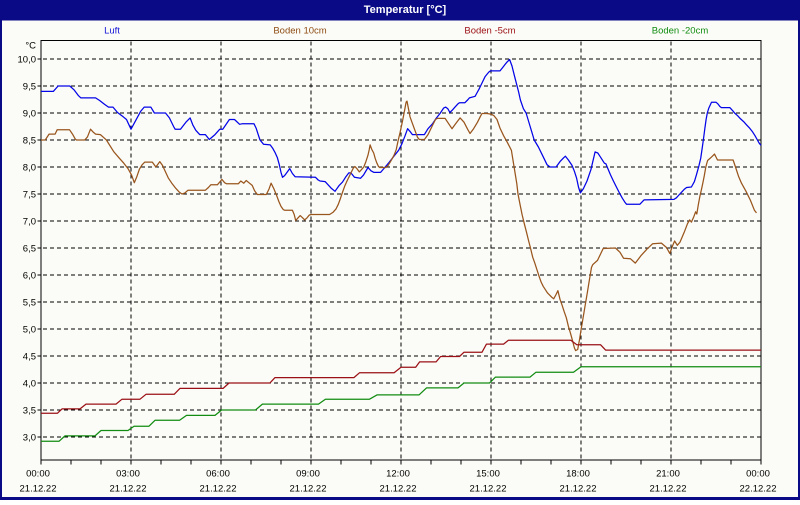 This screenshot has width=800, height=505. What do you see at coordinates (668, 474) in the screenshot?
I see `svg-text: 21:00` at bounding box center [668, 474].